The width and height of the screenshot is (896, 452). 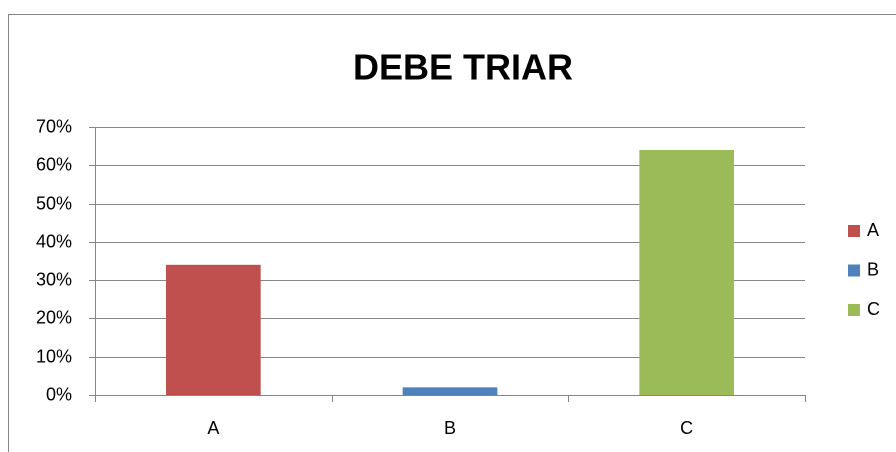 I want to click on x-tick-label: C, so click(x=686, y=428).